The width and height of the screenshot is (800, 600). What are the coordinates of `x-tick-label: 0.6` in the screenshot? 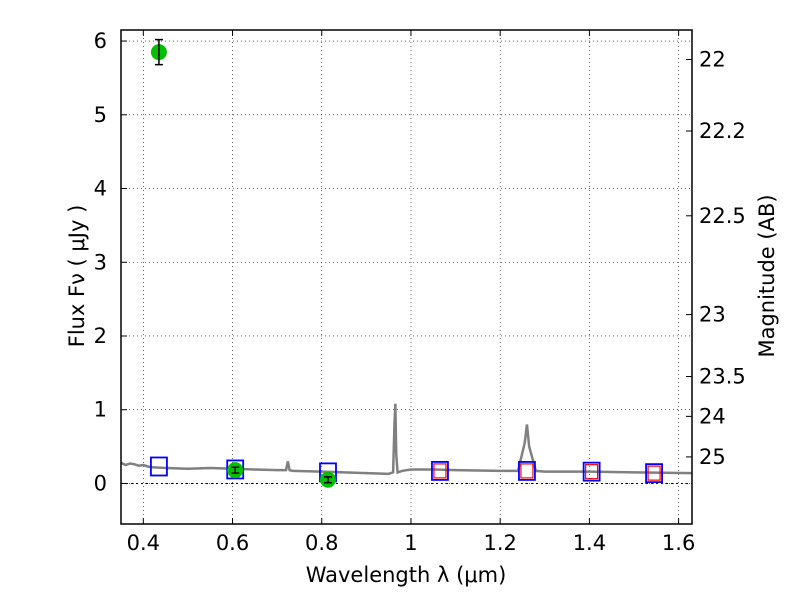 It's located at (232, 543).